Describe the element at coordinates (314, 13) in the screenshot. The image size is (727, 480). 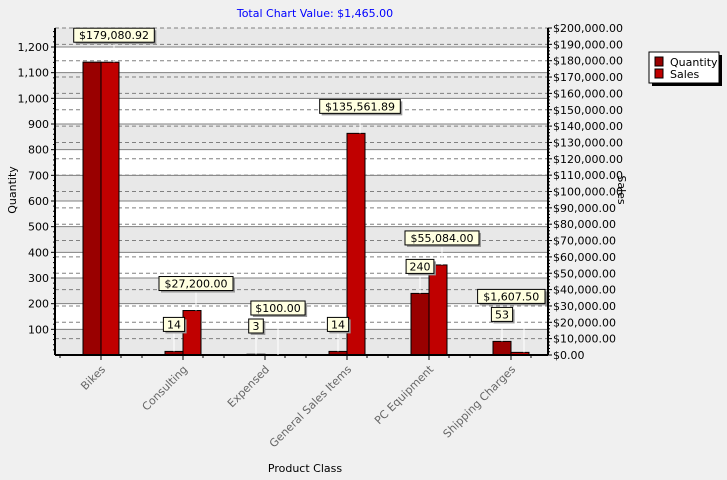
I see `chart-title: Total Chart Value: $1,465.00` at that location.